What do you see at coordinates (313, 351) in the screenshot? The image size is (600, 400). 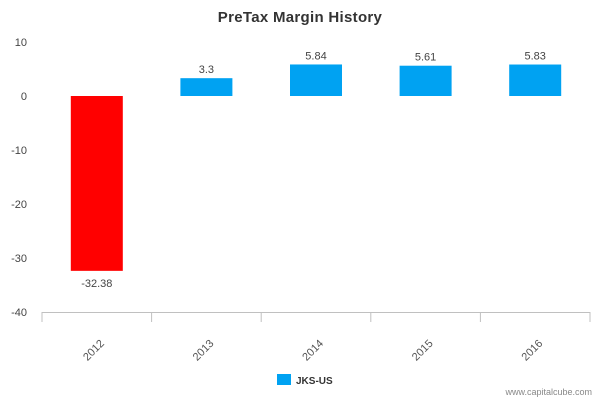 I see `x-tick-label: 2014` at bounding box center [313, 351].